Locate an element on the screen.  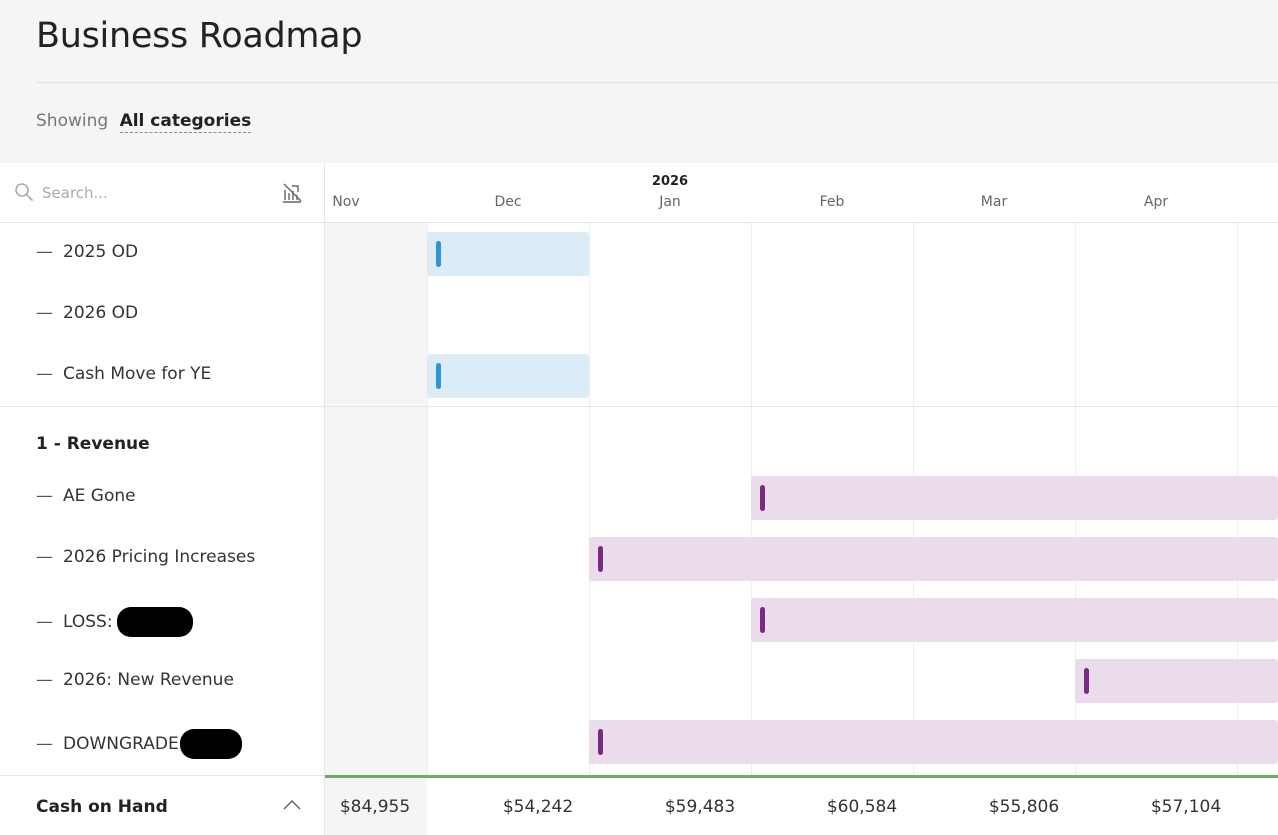
row-label: 2026 Pricing Increases is located at coordinates (159, 557).